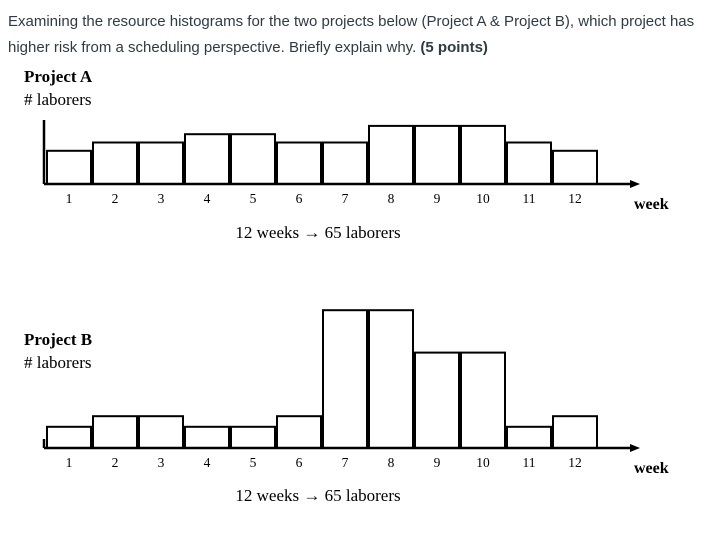 The height and width of the screenshot is (539, 719). I want to click on chart-title: Project B, so click(58, 339).